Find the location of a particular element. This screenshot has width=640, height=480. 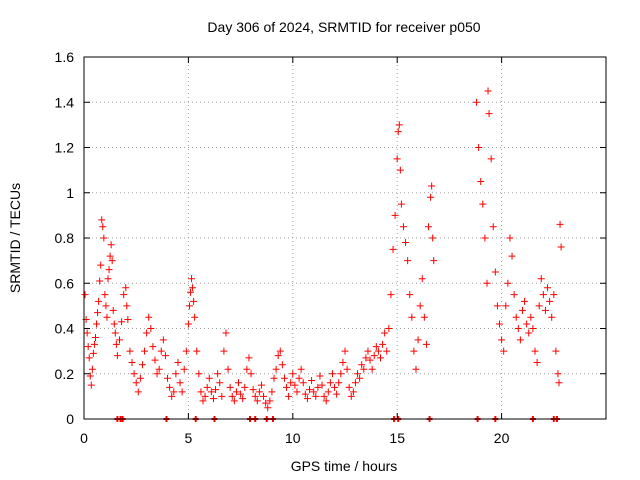

y-tick-label: 1.2 is located at coordinates (65, 148).